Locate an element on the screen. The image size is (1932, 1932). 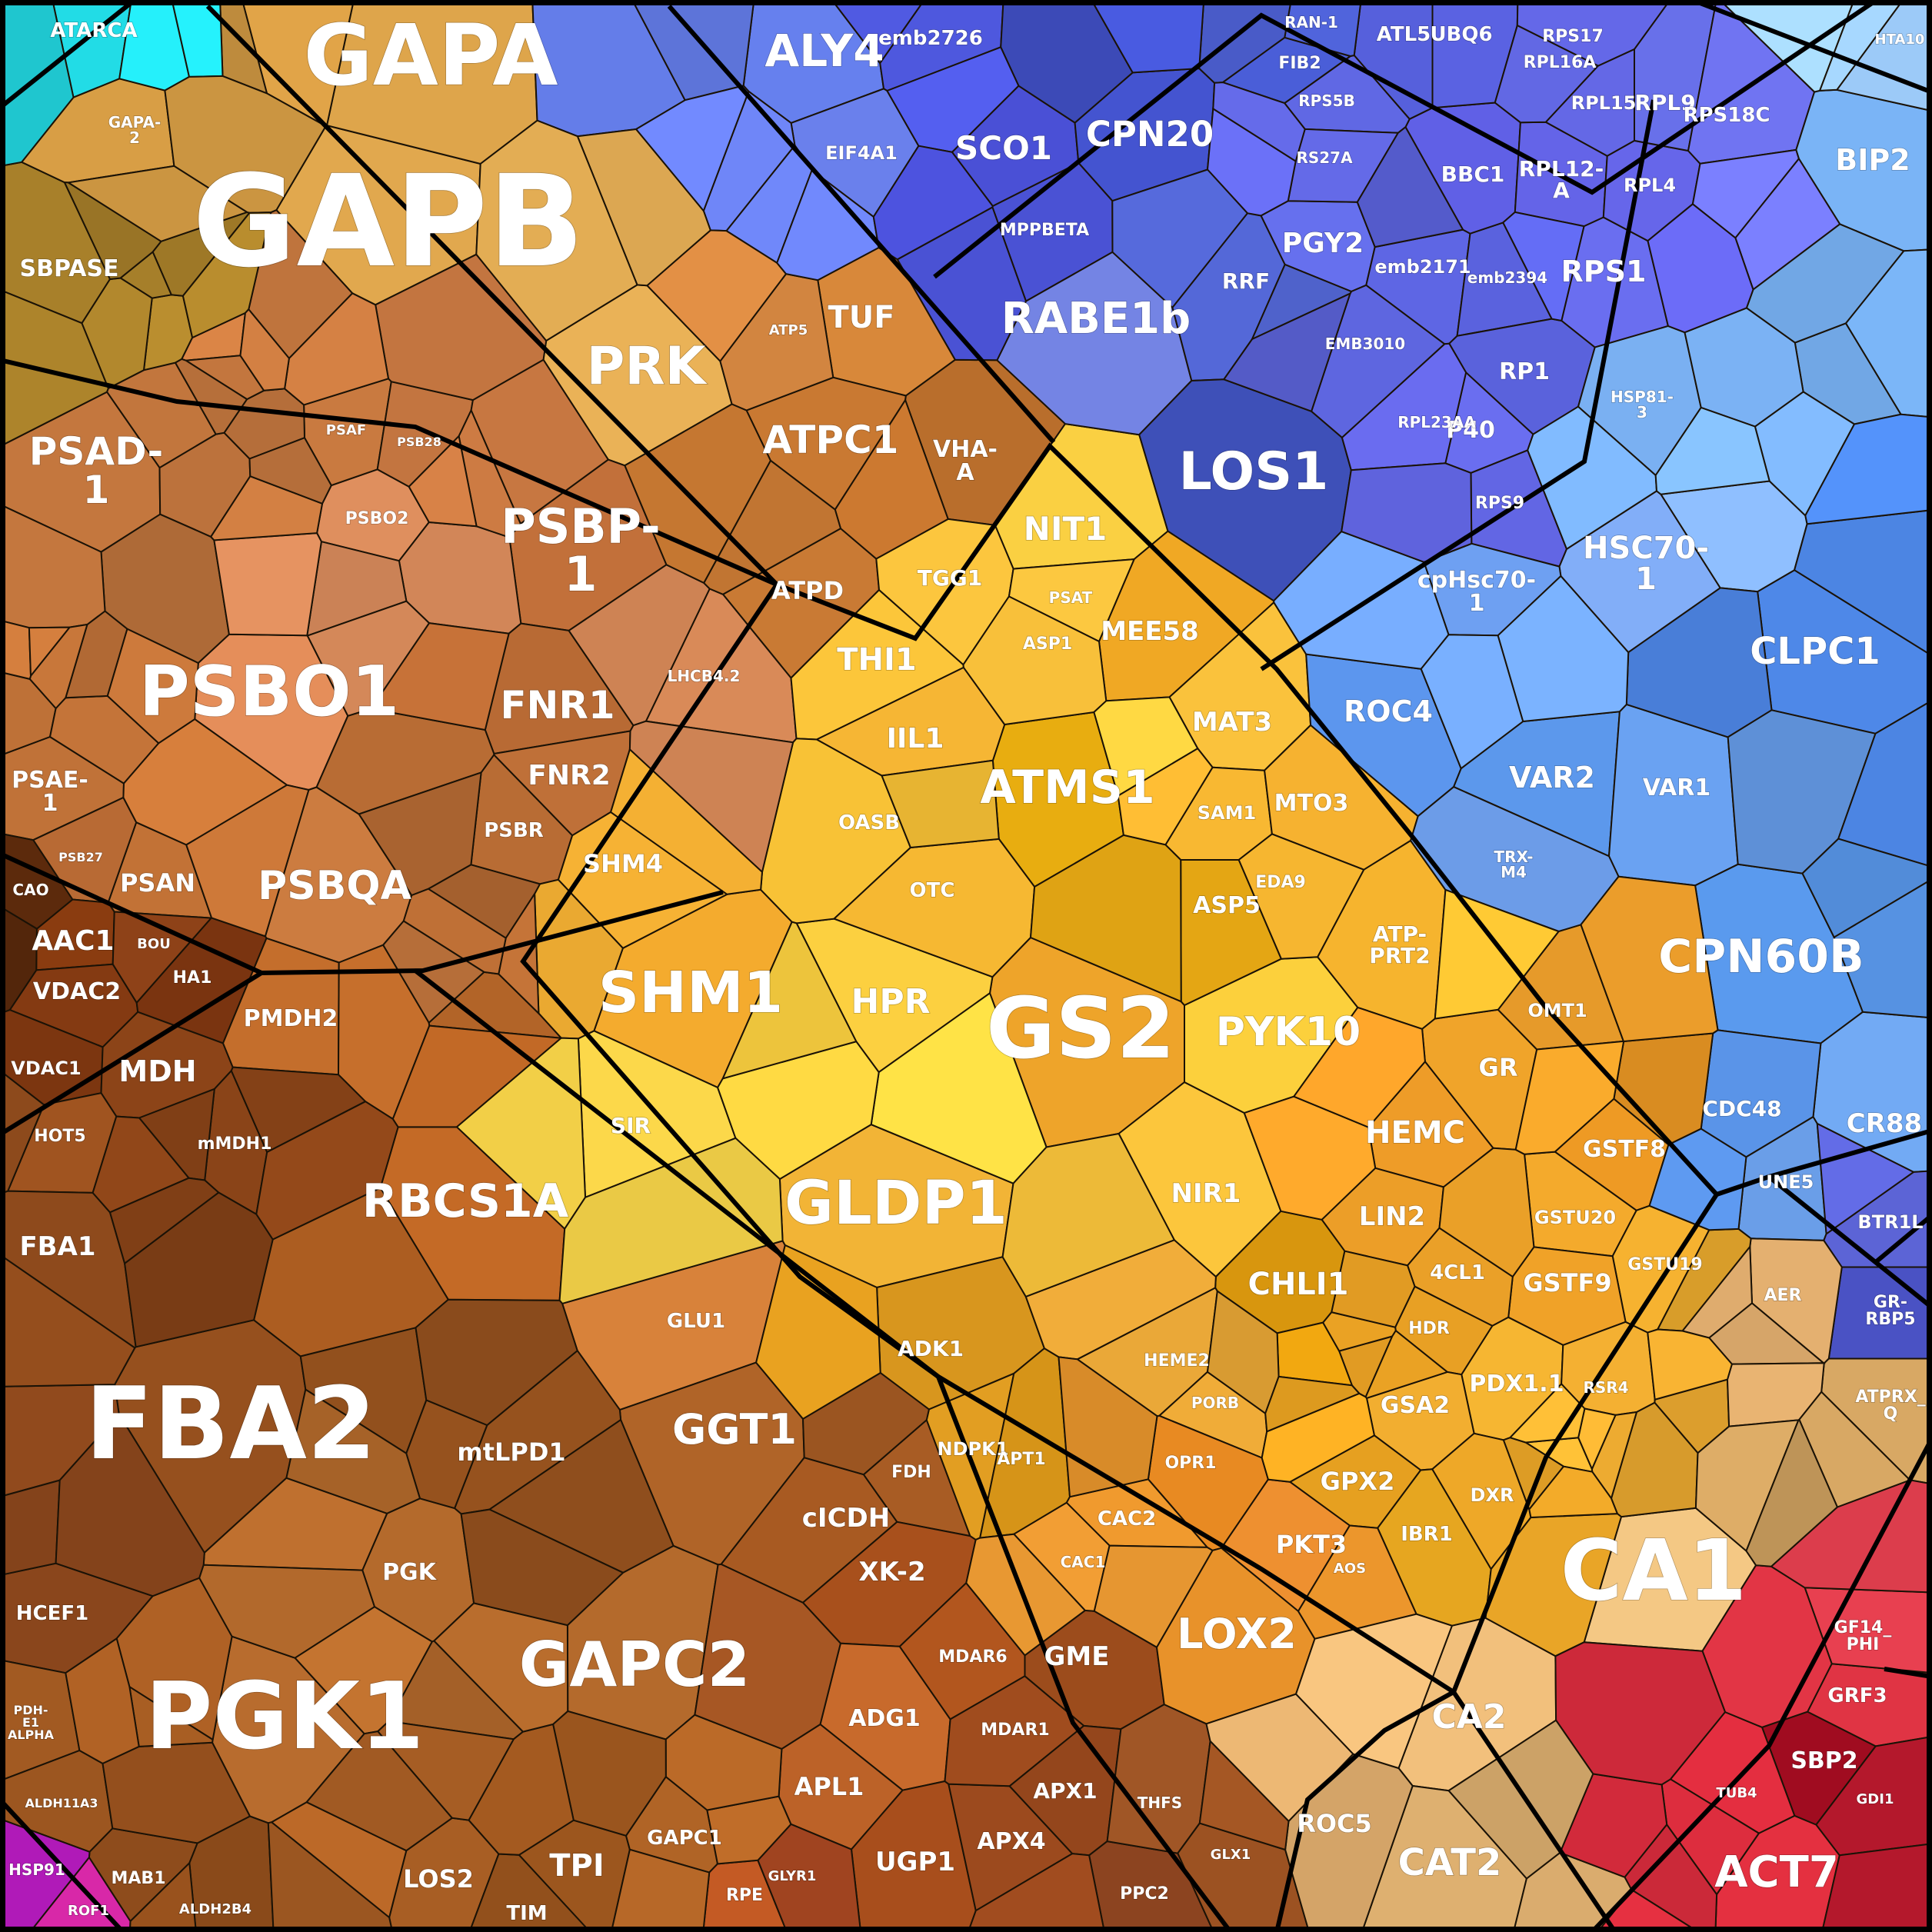
label-line: PSAT is located at coordinates (1071, 597).